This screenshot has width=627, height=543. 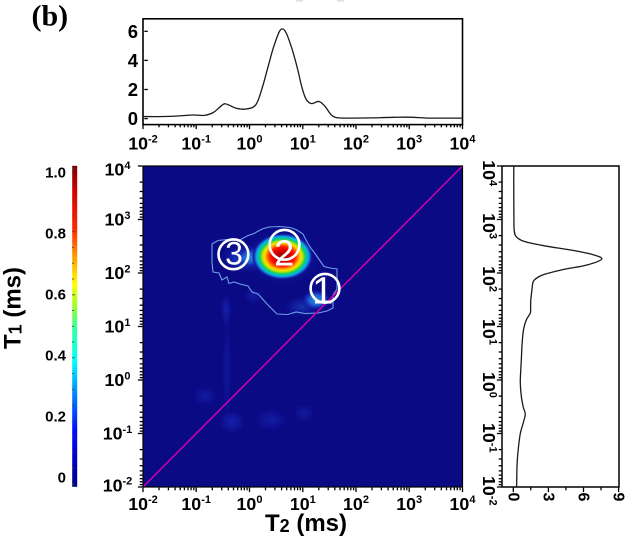 What do you see at coordinates (50, 16) in the screenshot?
I see `svg-text: (b)` at bounding box center [50, 16].